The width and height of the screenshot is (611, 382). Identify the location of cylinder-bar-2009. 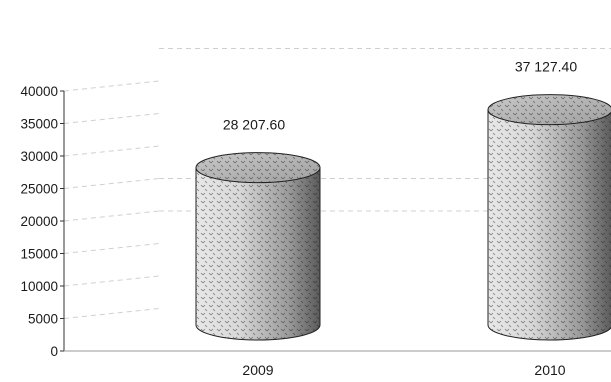
(258, 246).